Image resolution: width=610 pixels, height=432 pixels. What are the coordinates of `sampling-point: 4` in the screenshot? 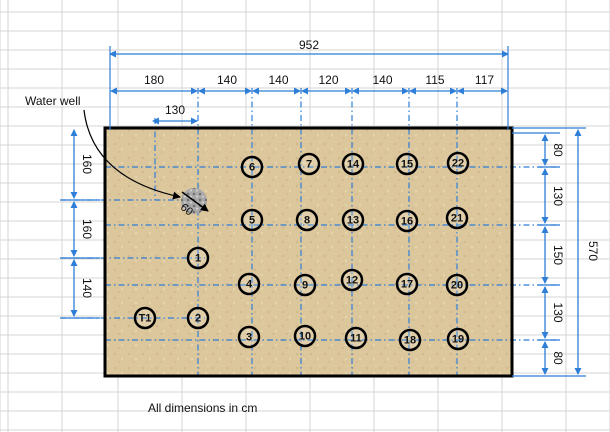 It's located at (249, 284).